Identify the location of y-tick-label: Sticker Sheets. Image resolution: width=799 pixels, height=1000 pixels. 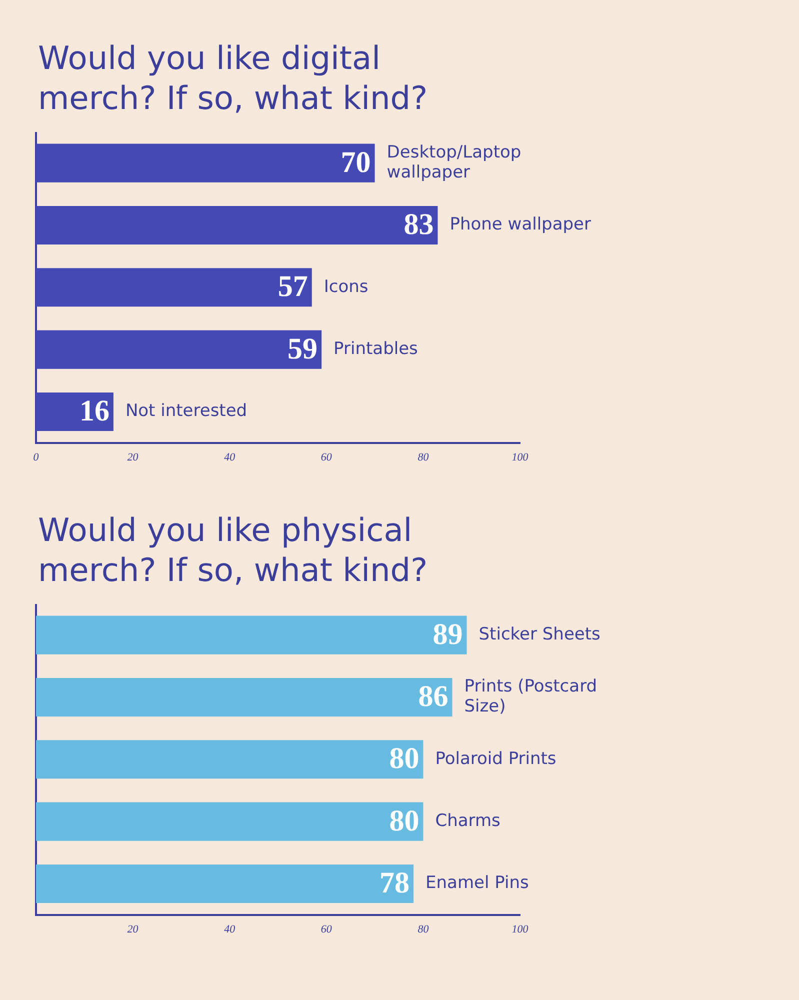
(539, 634).